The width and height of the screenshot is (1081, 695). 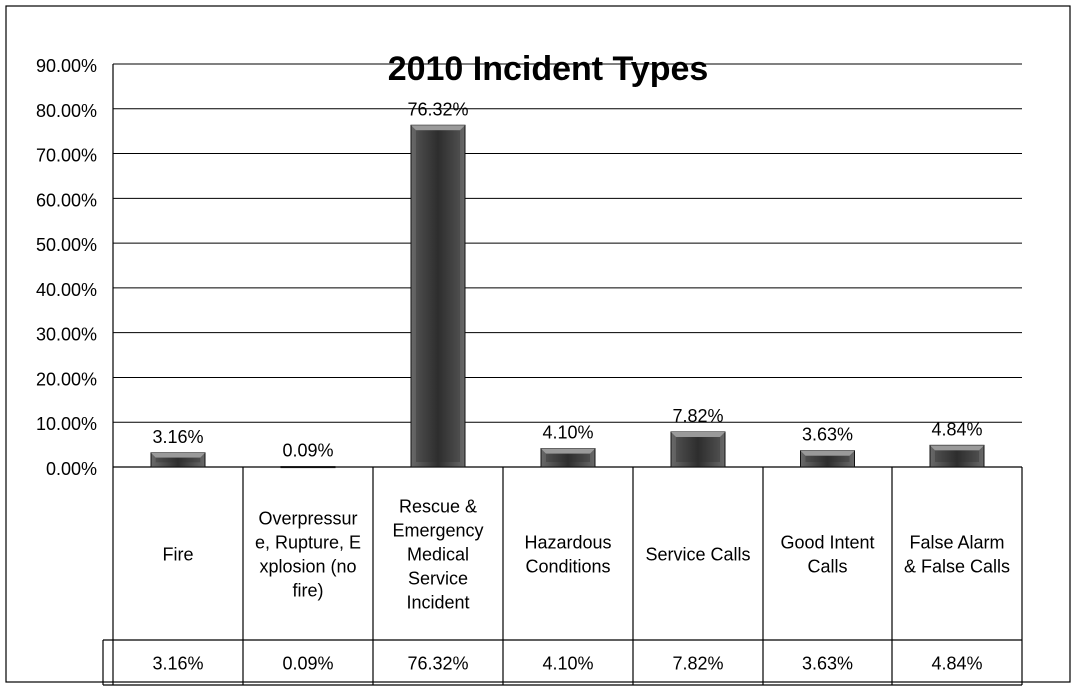 I want to click on data-label: 3.63%, so click(x=827, y=435).